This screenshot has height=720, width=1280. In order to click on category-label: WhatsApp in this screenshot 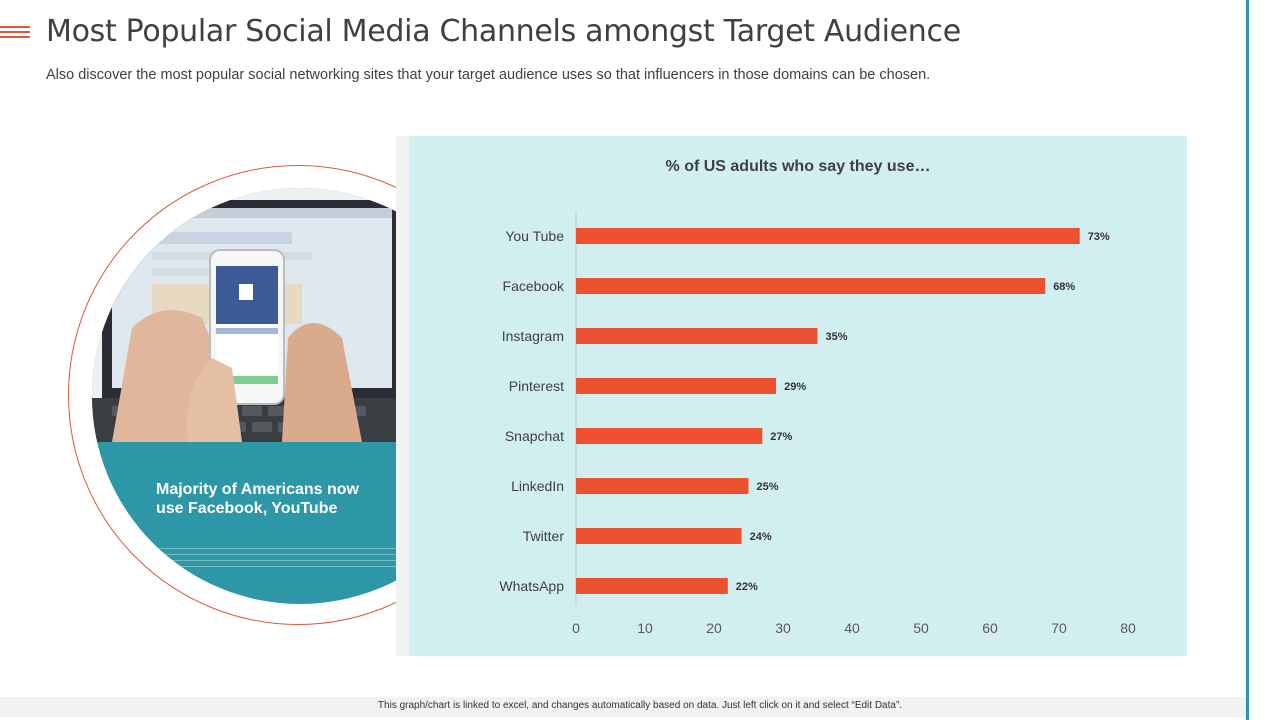, I will do `click(531, 586)`.